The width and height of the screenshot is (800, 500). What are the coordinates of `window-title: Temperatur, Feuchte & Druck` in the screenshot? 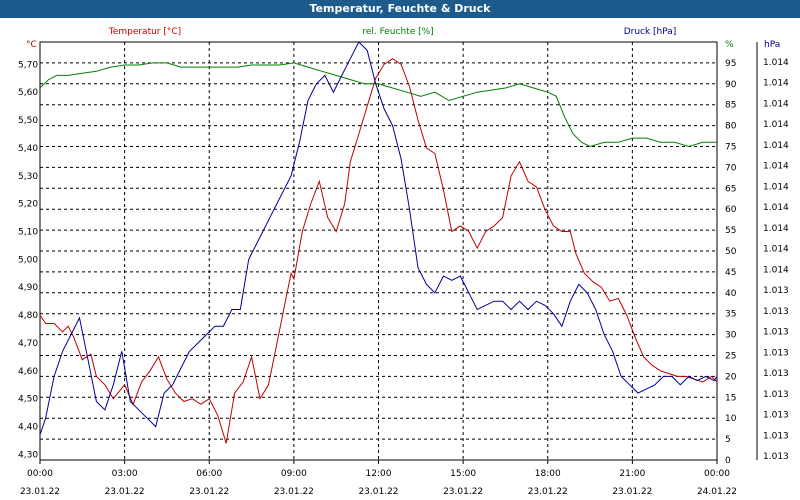 It's located at (400, 8).